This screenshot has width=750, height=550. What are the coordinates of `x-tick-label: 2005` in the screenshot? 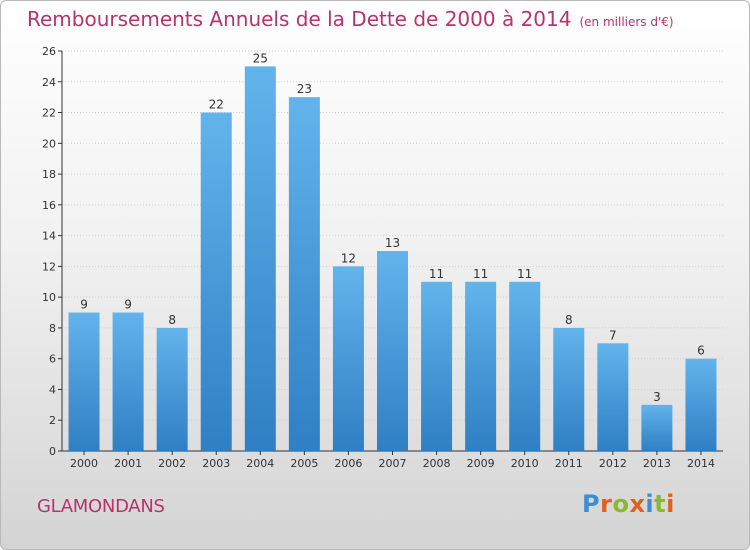 It's located at (304, 463).